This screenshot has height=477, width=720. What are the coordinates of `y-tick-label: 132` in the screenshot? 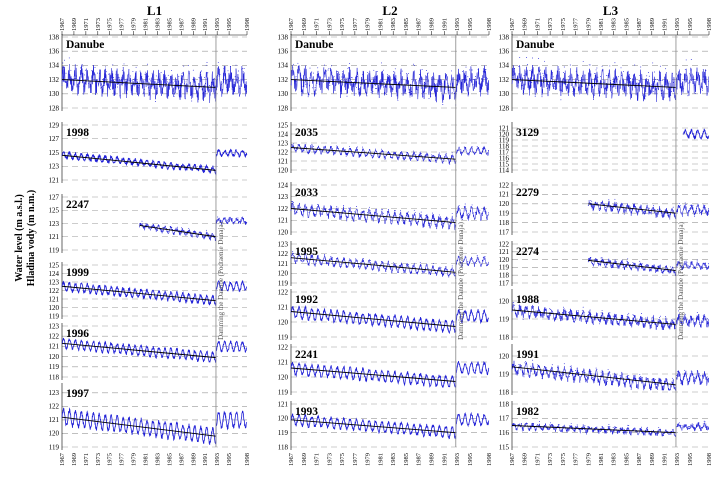 It's located at (504, 80).